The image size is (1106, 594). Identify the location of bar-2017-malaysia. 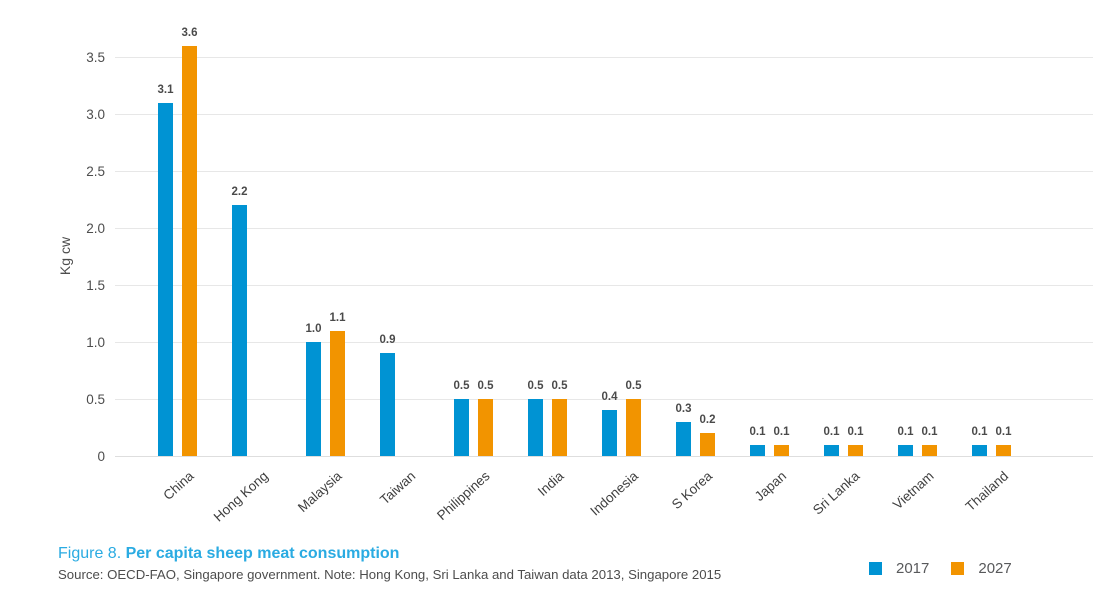
(313, 399).